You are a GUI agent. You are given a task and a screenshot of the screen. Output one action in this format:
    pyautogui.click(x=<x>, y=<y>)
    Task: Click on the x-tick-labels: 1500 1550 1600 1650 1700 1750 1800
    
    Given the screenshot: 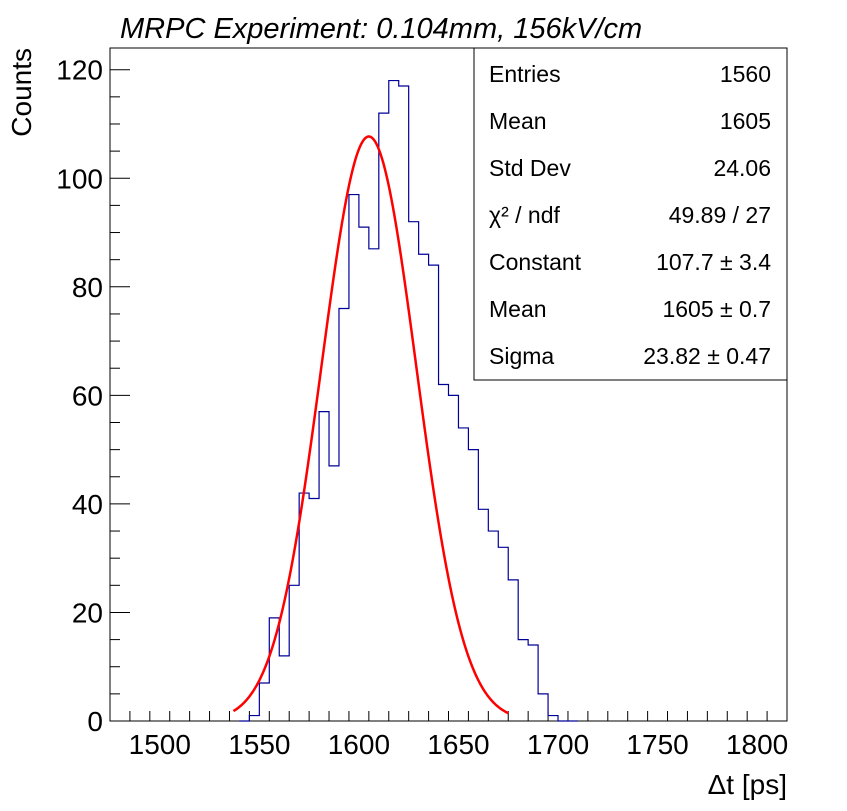 What is the action you would take?
    pyautogui.click(x=459, y=744)
    